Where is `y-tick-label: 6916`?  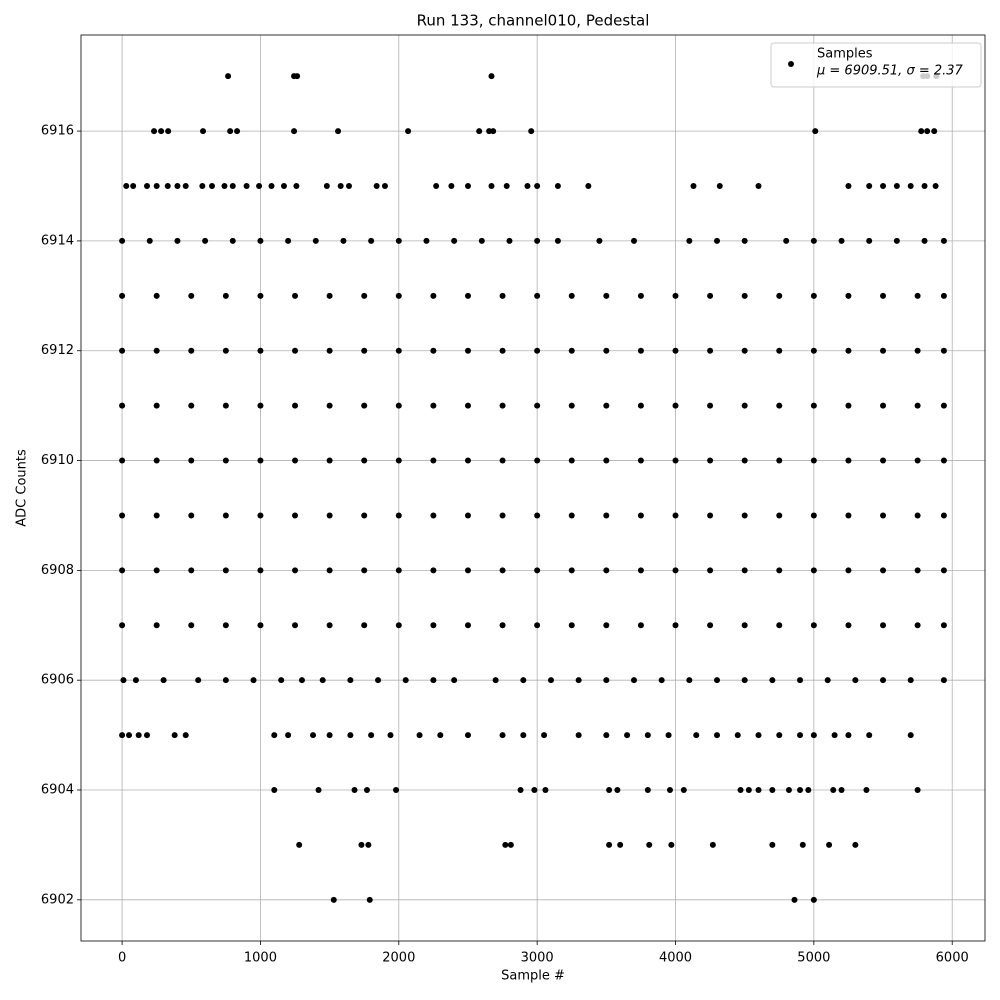 y-tick-label: 6916 is located at coordinates (57, 131).